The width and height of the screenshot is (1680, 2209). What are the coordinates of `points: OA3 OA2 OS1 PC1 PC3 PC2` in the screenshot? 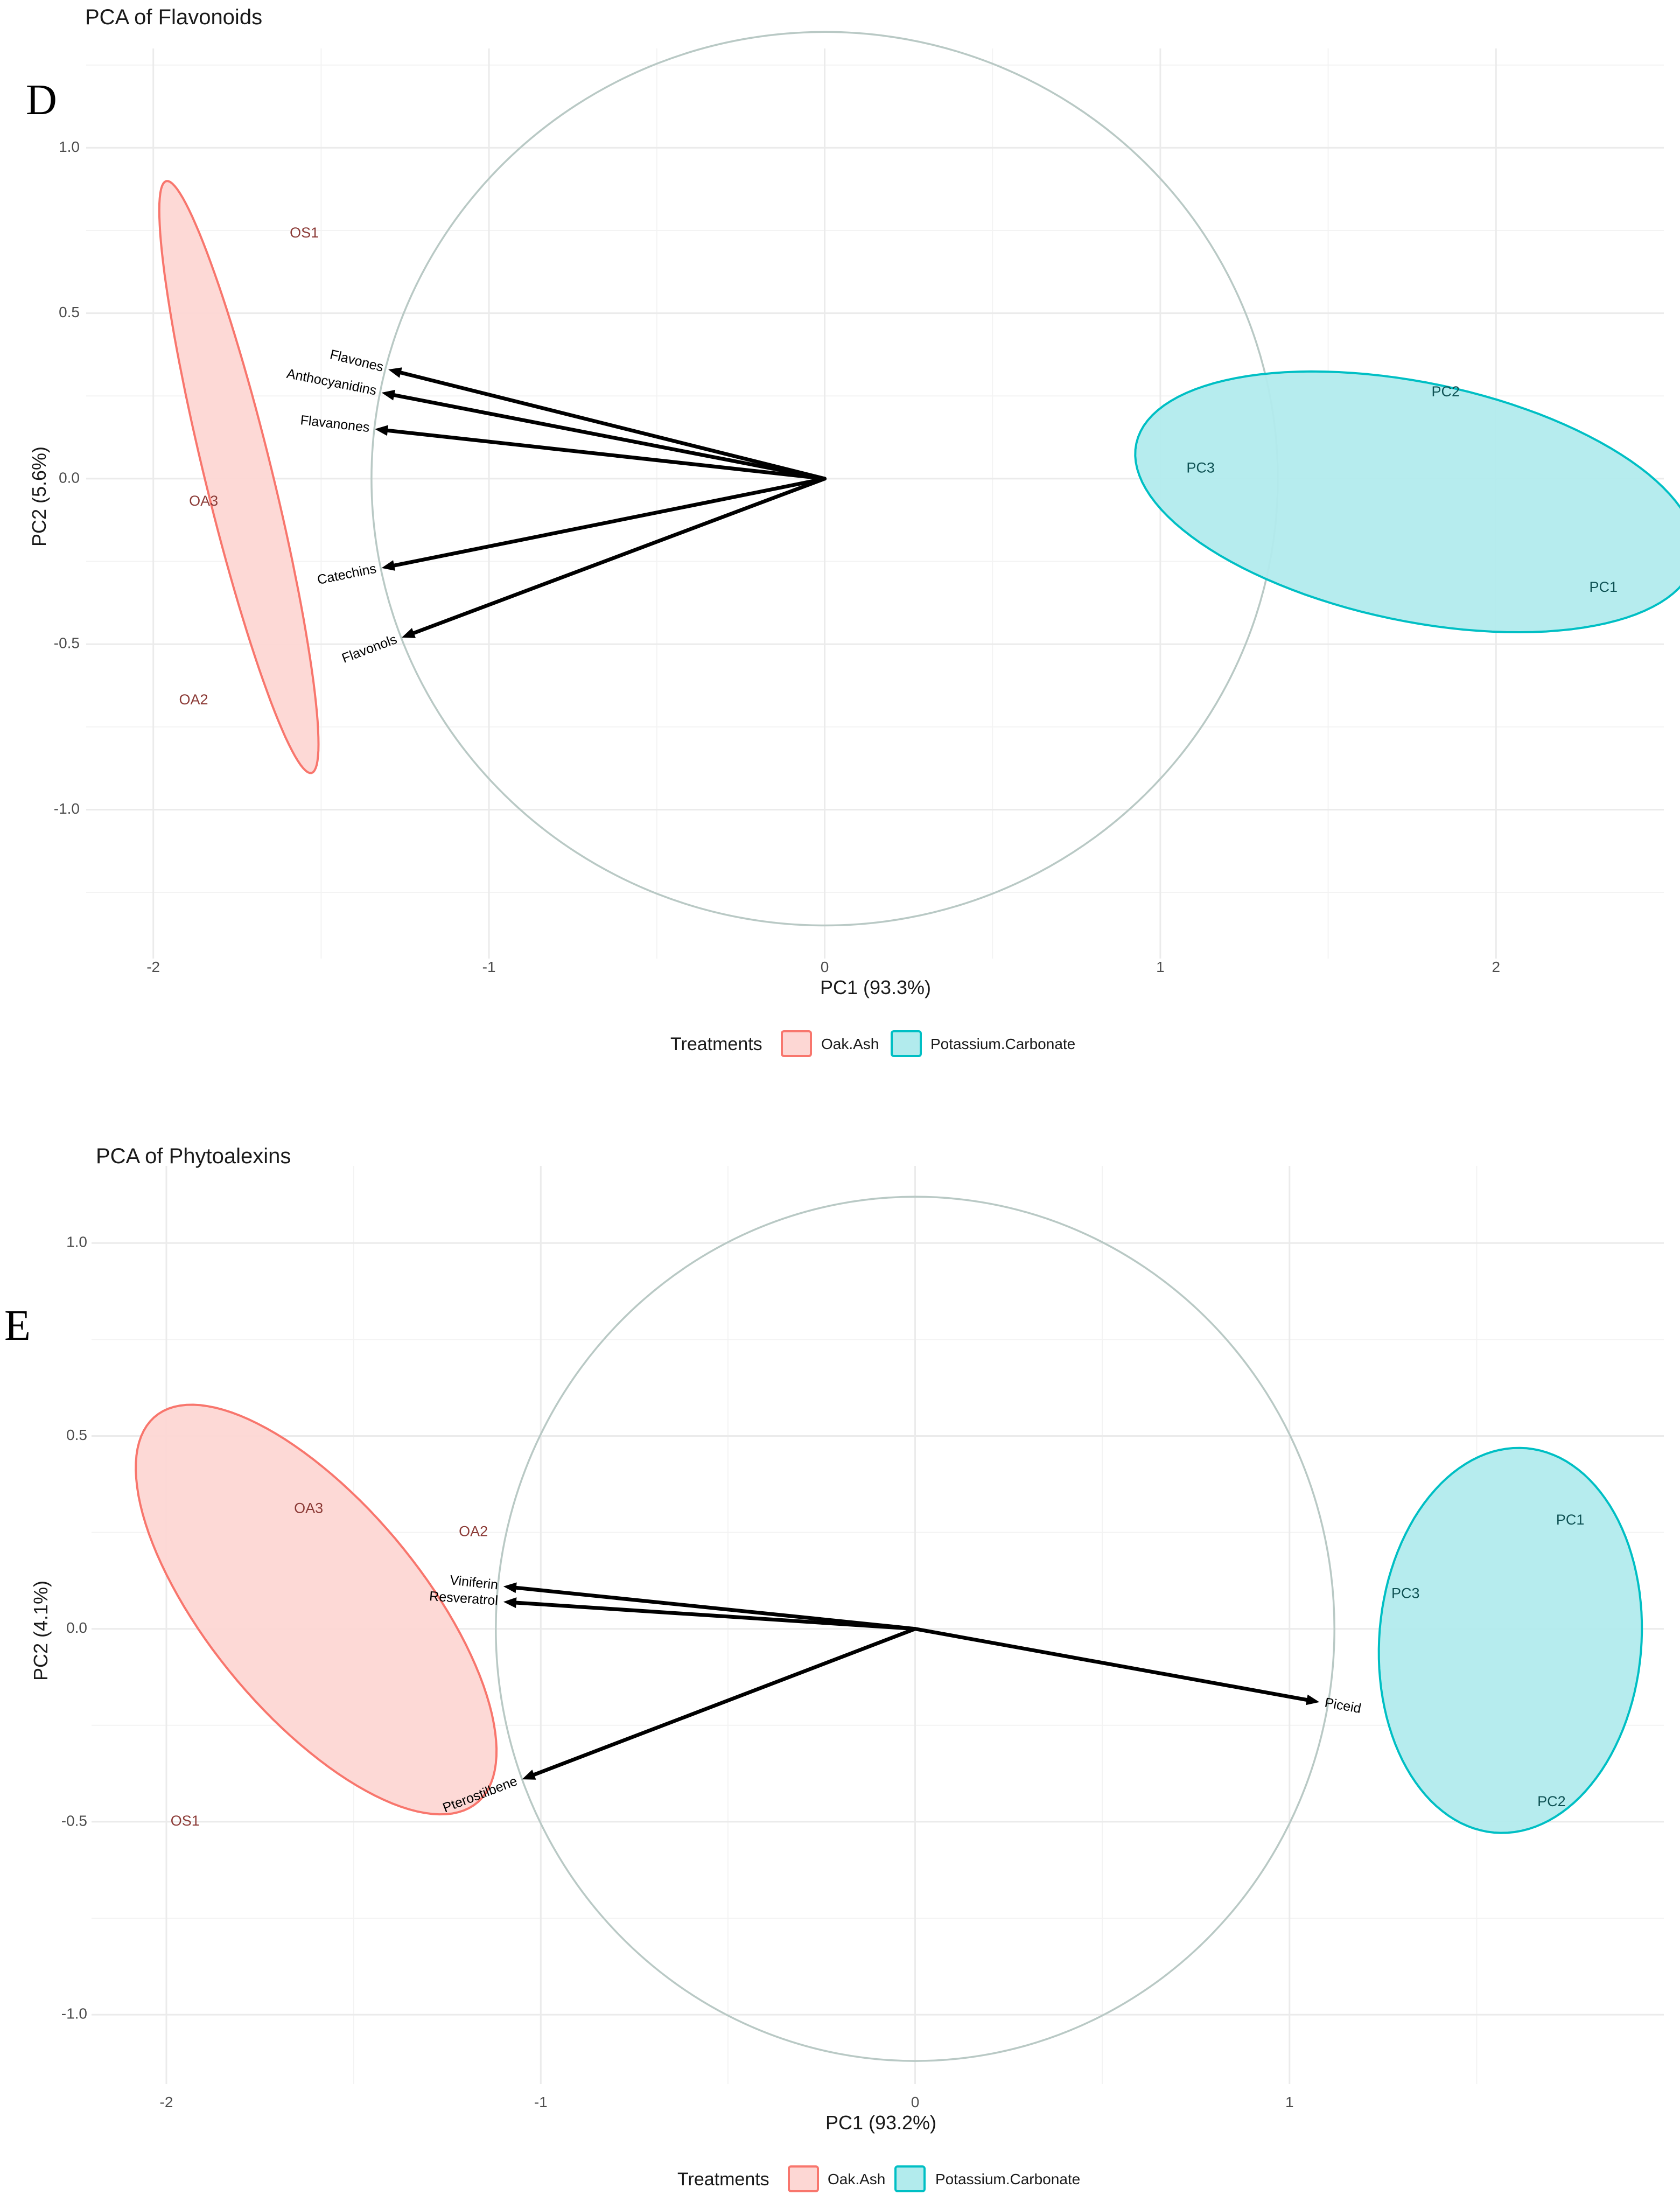 It's located at (878, 1664).